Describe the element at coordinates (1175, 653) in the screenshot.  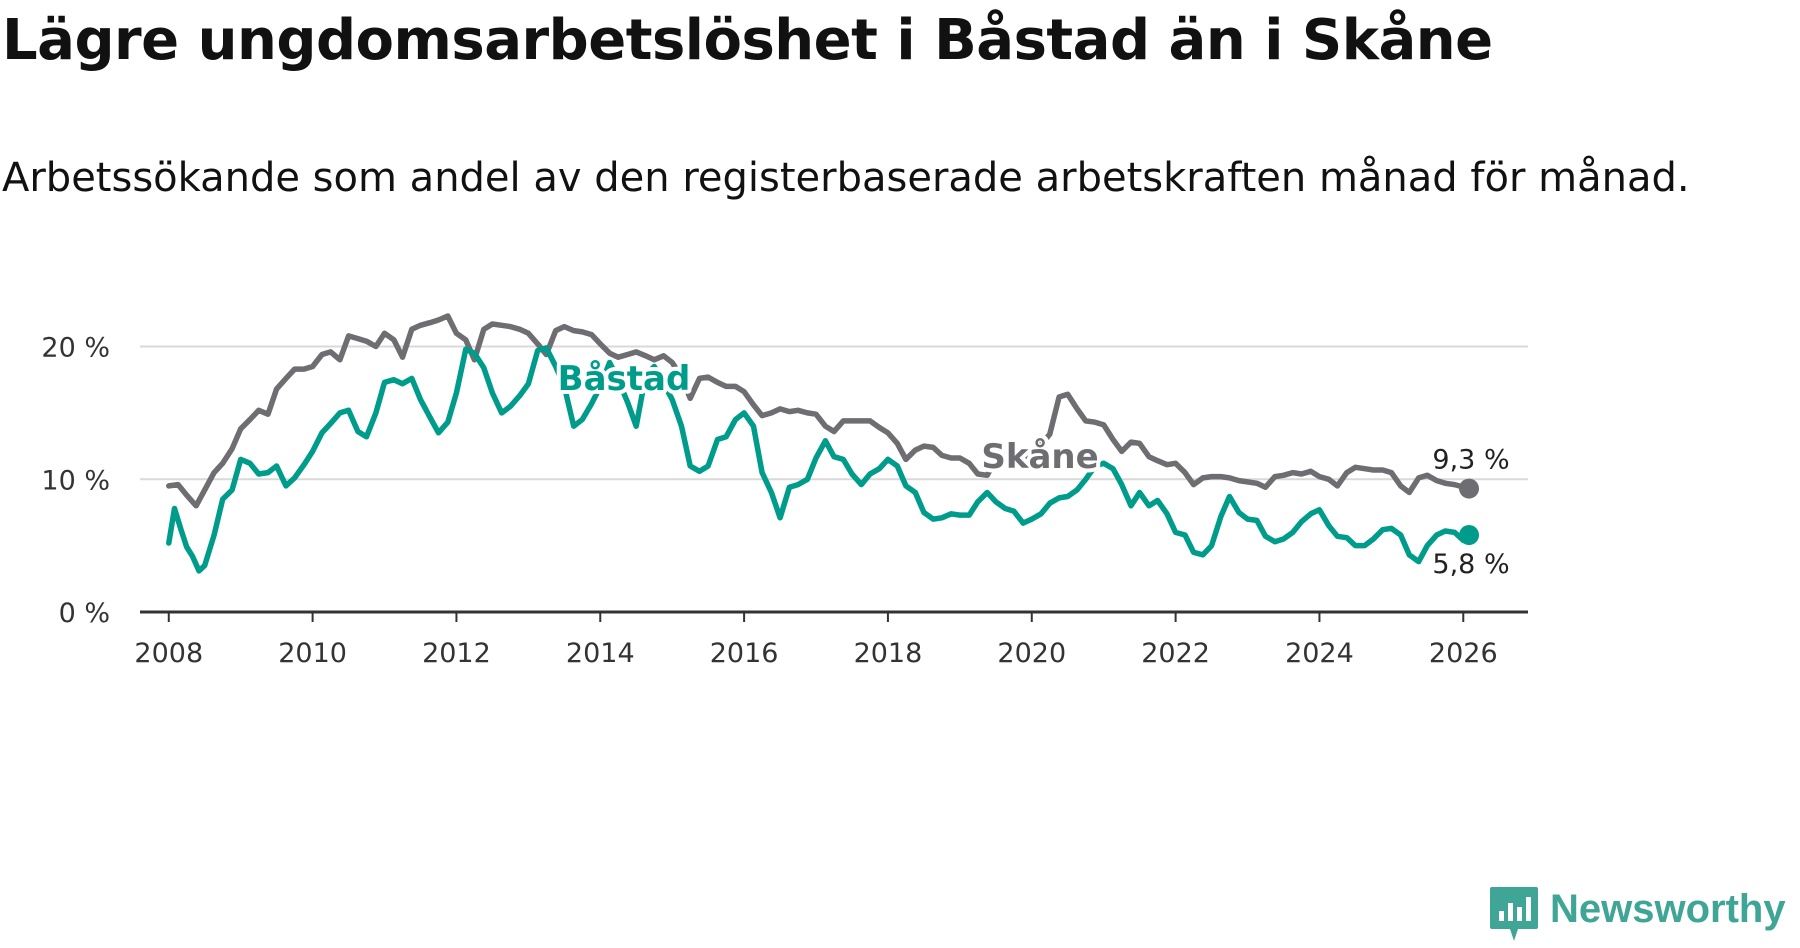
I see `x-tick-label: 2022` at that location.